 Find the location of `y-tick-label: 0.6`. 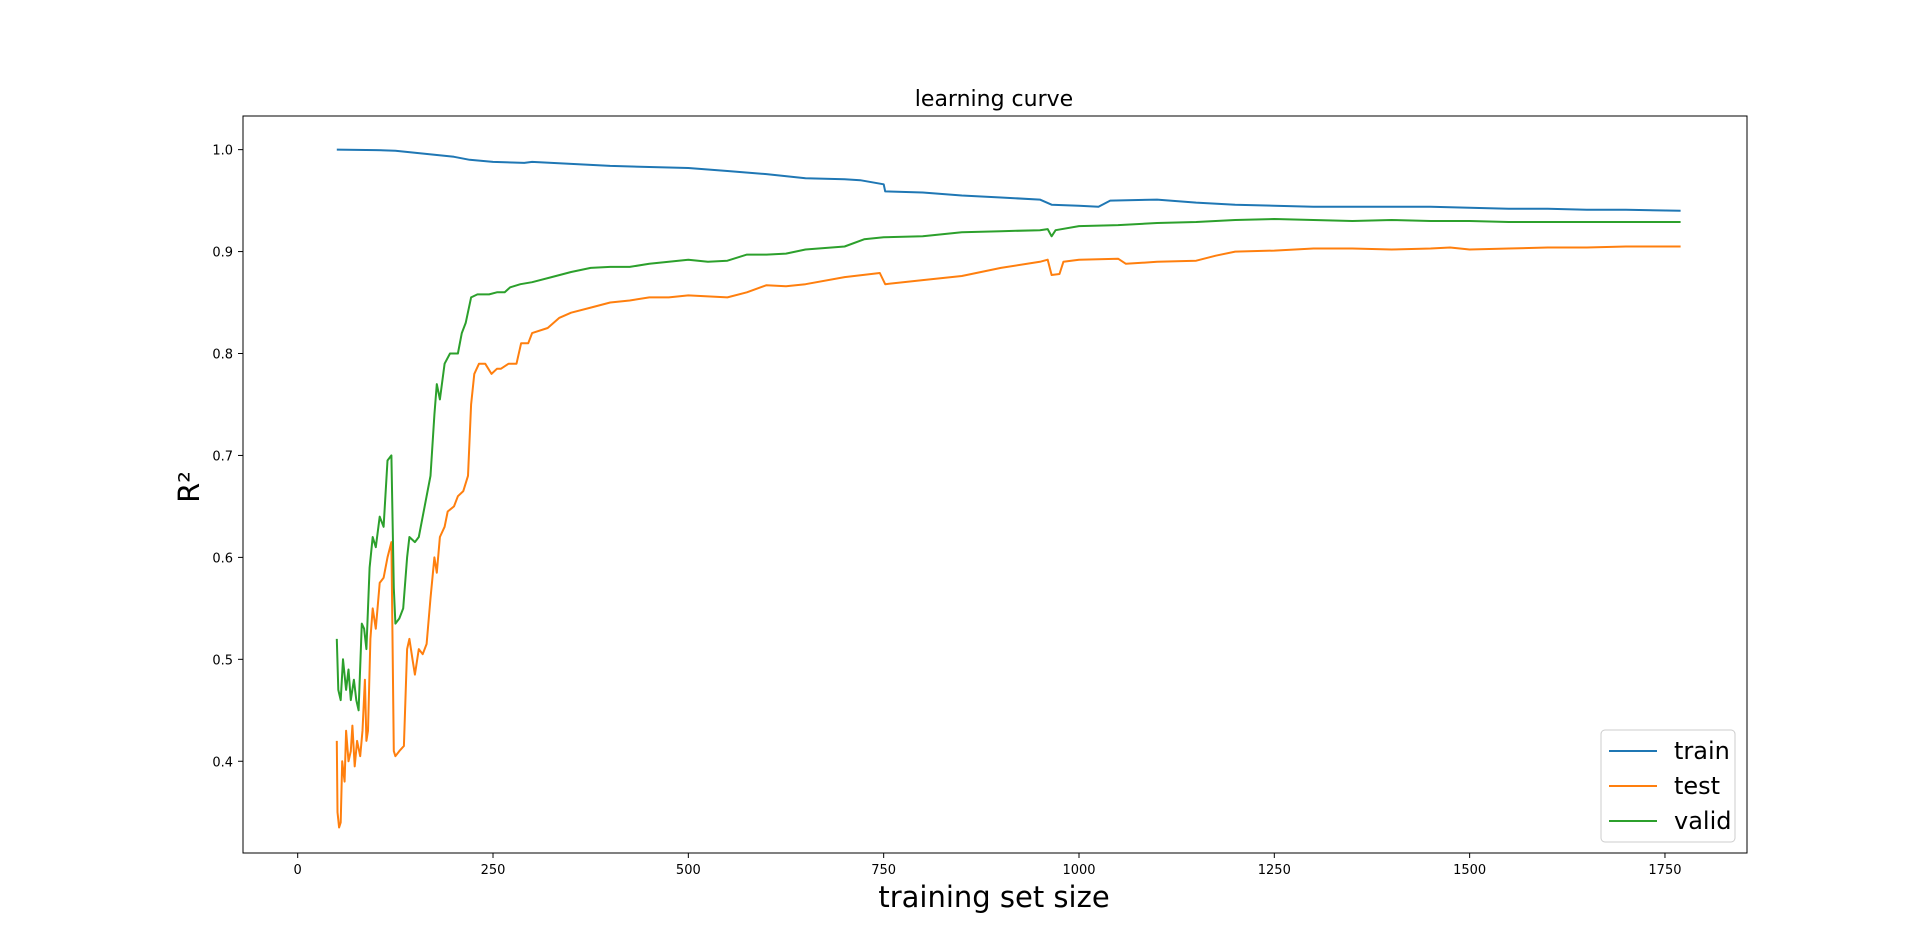

y-tick-label: 0.6 is located at coordinates (222, 558).